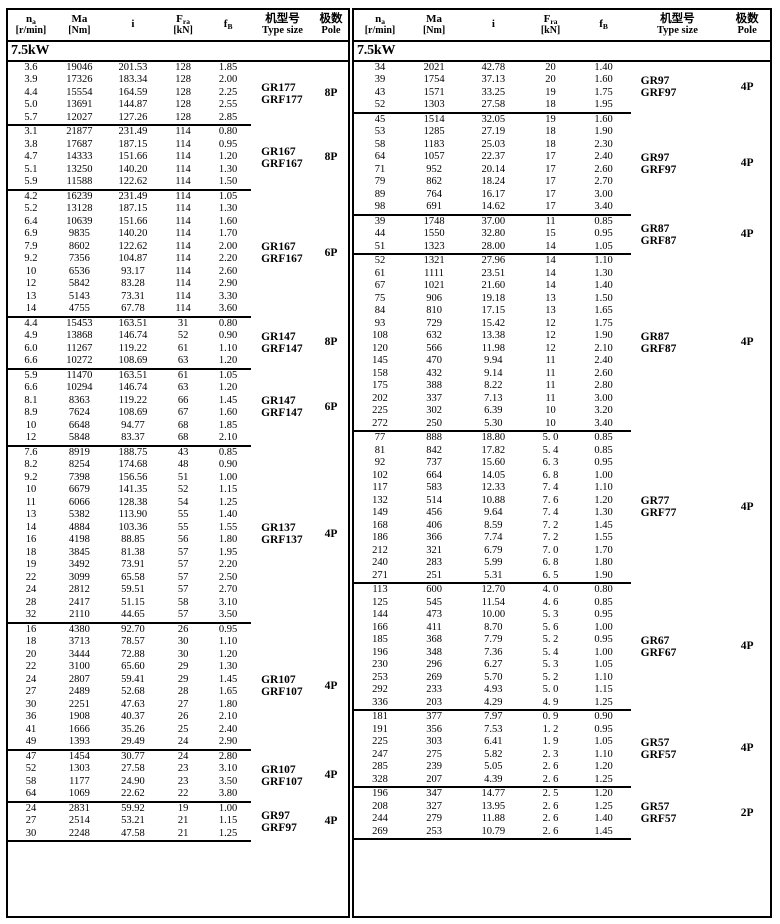 Image resolution: width=780 pixels, height=924 pixels. I want to click on table-row: 49 1393 29.49 24 2.90, so click(178, 743).